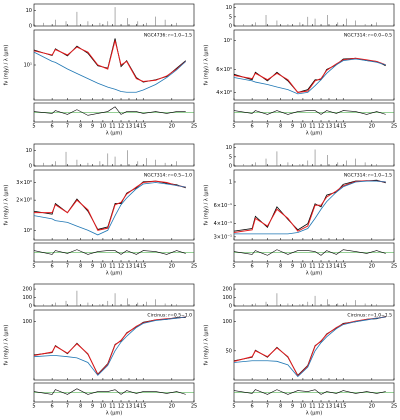 This screenshot has height=420, width=400. Describe the element at coordinates (230, 182) in the screenshot. I see `y-tick-label: 1` at that location.